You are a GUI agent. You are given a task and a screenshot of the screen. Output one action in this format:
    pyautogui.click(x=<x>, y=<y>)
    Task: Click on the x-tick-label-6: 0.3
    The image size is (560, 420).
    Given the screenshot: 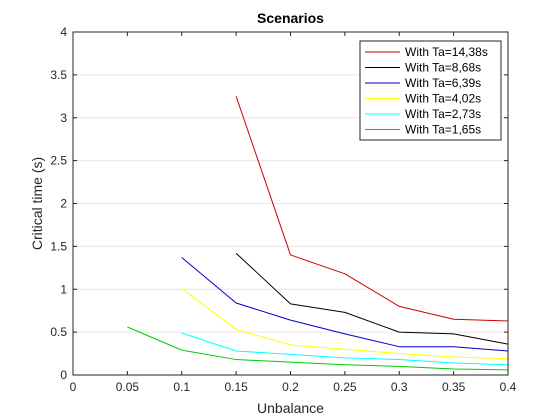 What is the action you would take?
    pyautogui.click(x=399, y=387)
    